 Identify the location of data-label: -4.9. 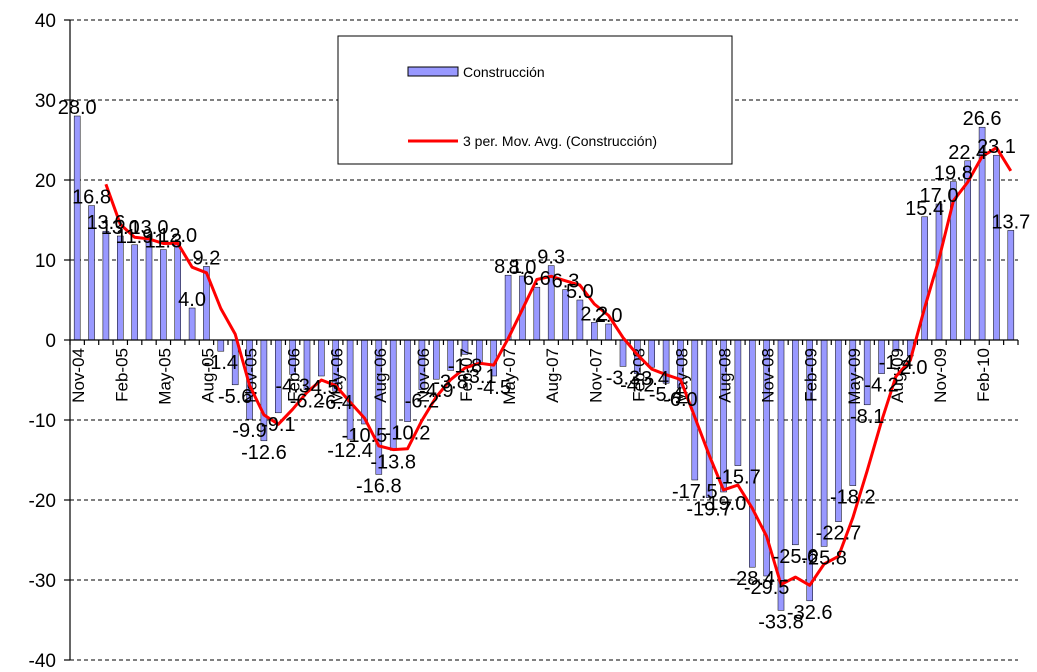
(436, 391).